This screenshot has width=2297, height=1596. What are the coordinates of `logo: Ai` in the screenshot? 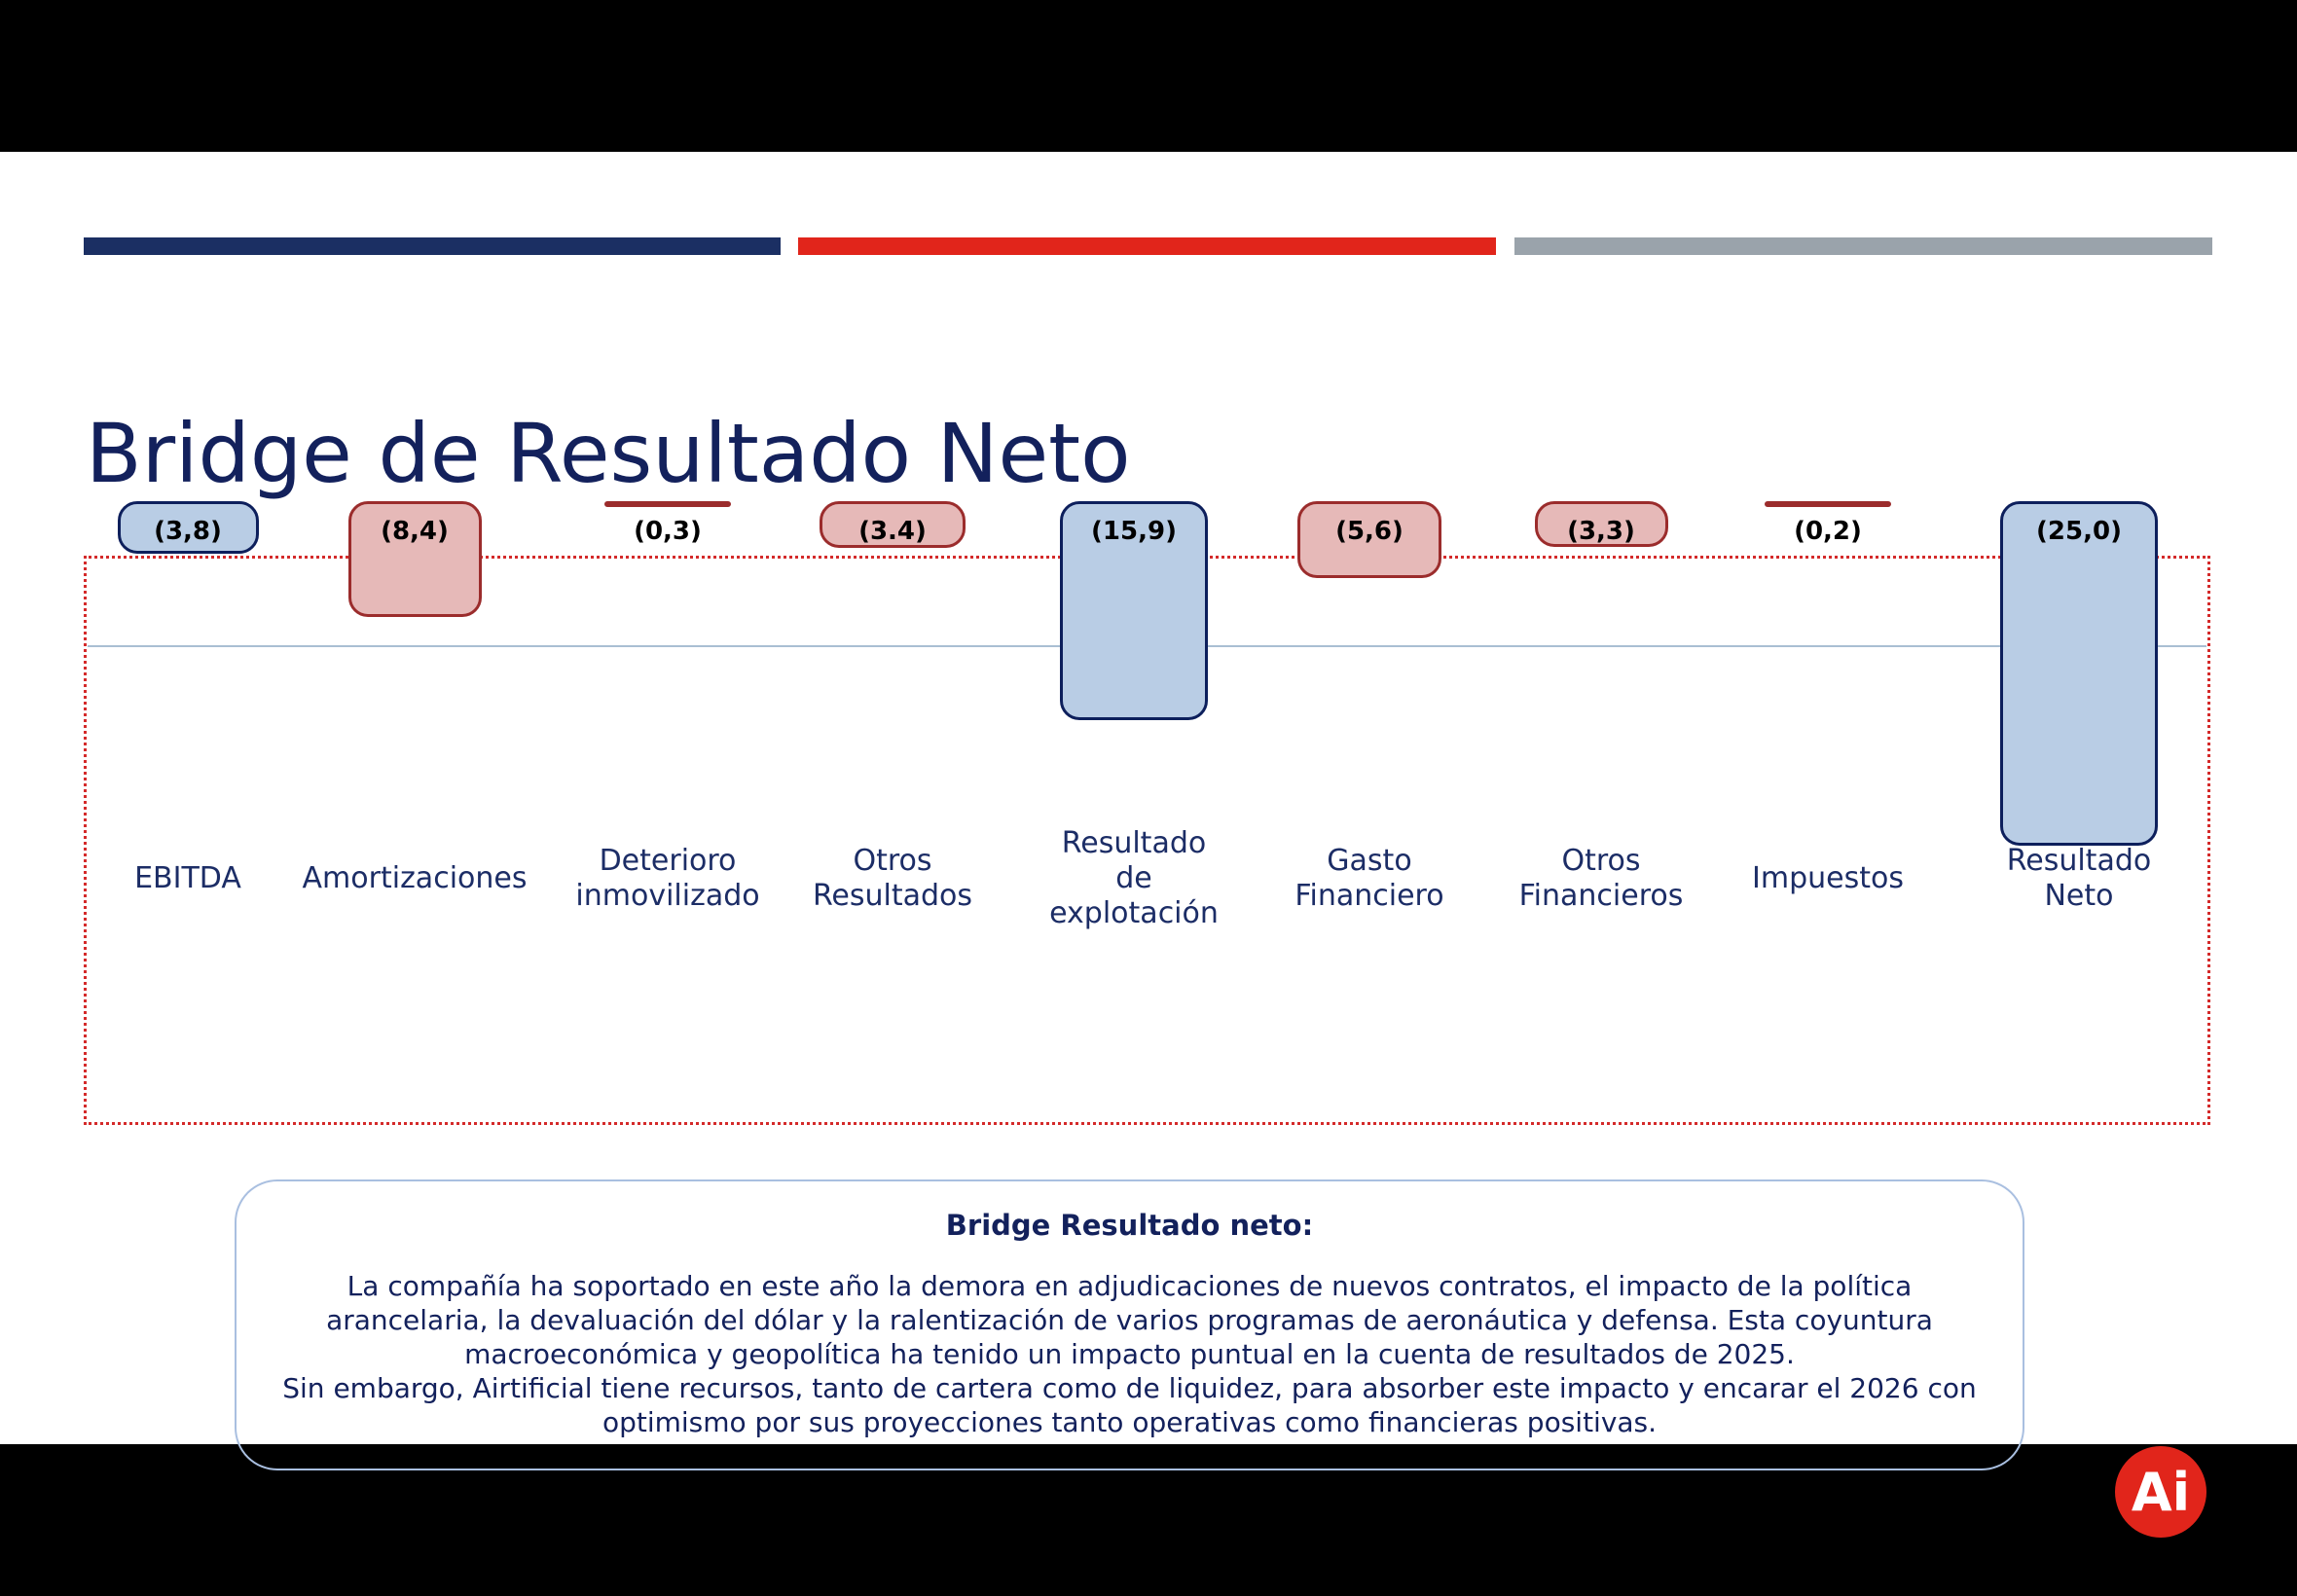 It's located at (2160, 1492).